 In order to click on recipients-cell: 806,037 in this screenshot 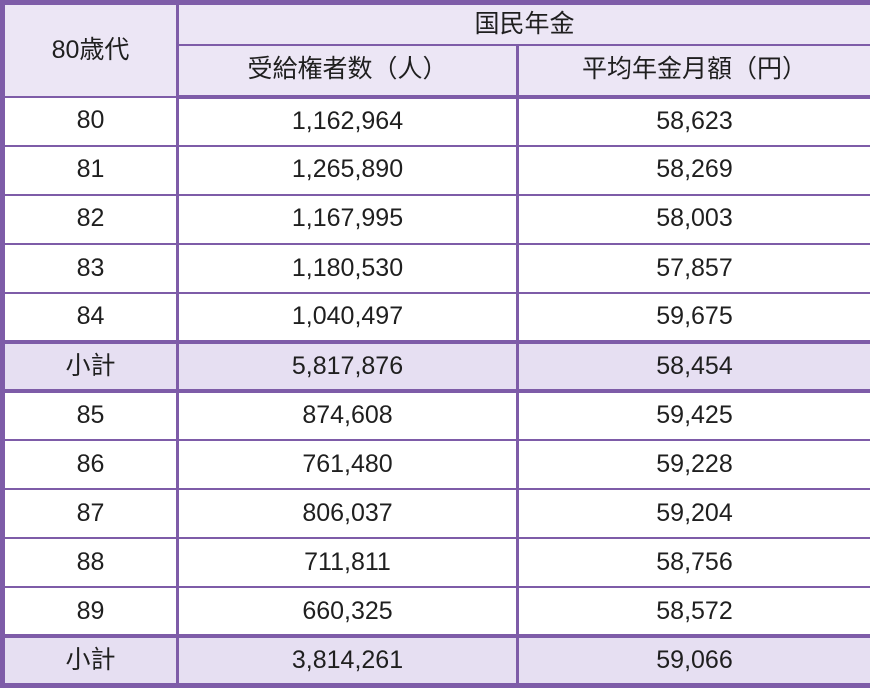, I will do `click(347, 514)`.